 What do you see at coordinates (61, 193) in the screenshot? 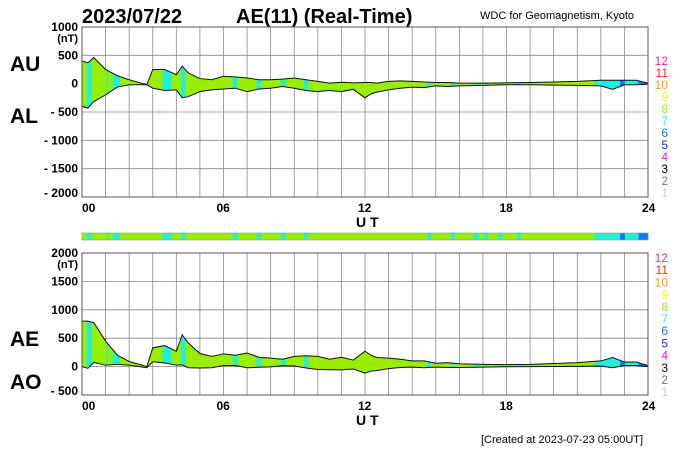
I see `y-tick-label: - 2000` at bounding box center [61, 193].